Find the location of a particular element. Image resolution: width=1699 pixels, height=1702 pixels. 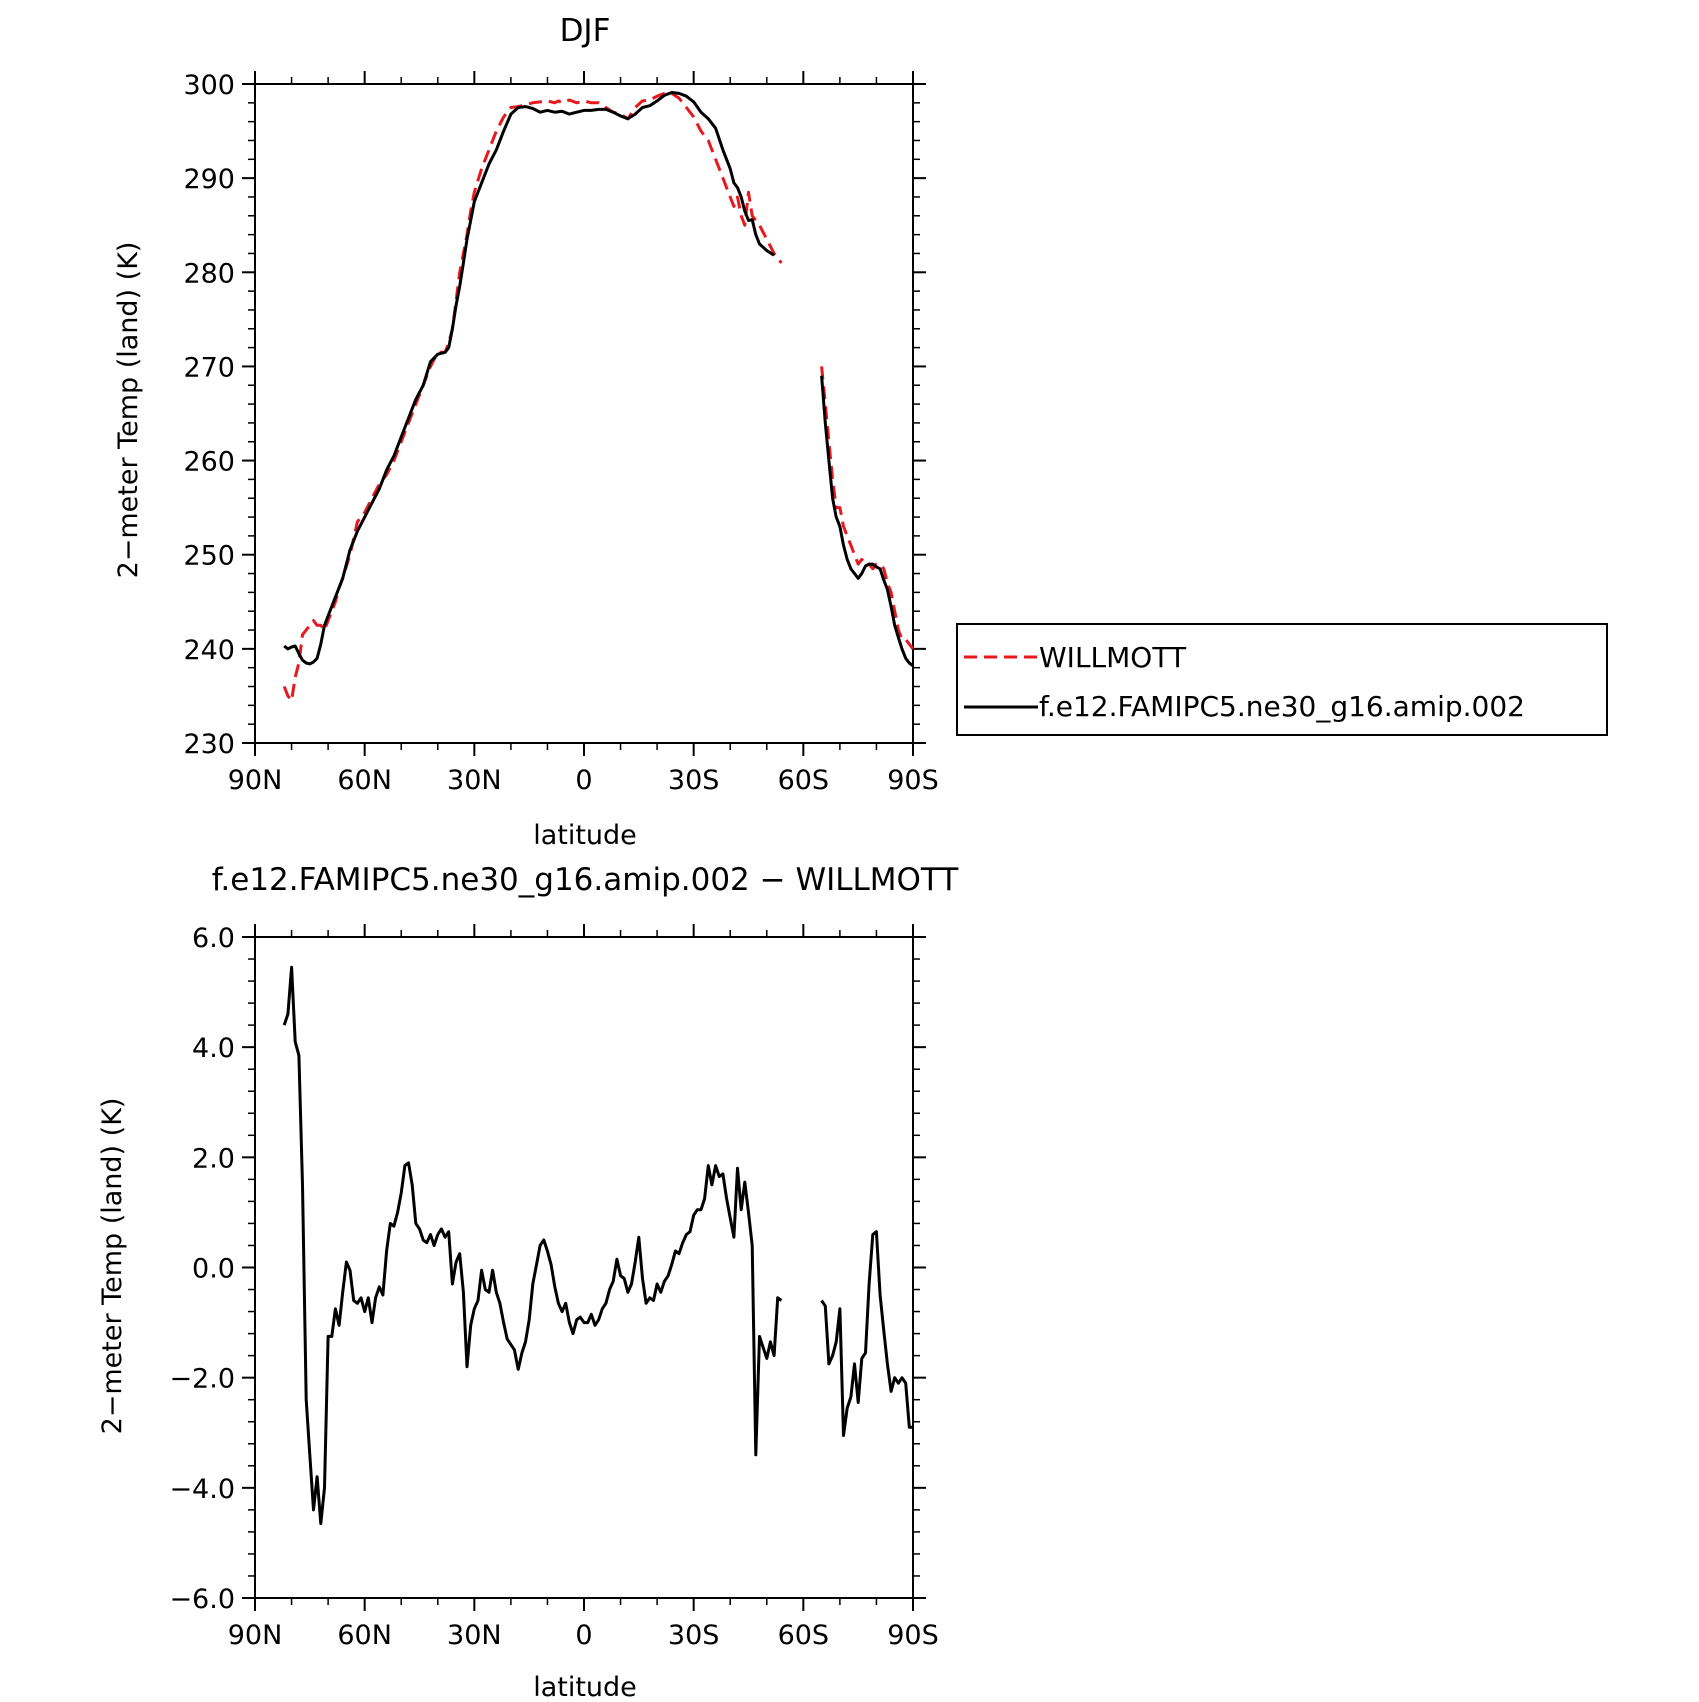

bottom-chart-x-tick-label: 60N is located at coordinates (364, 1635).